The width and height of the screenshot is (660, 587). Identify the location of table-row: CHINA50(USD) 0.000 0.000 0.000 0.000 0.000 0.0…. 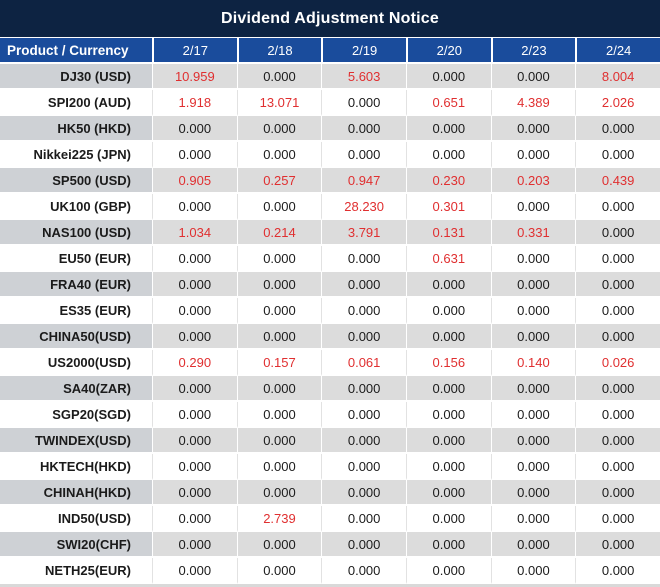
(330, 337).